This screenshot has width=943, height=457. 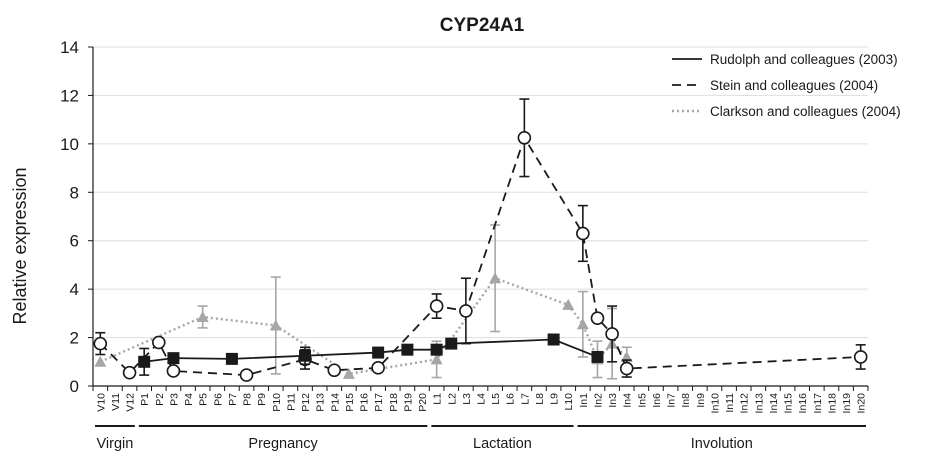 What do you see at coordinates (246, 375) in the screenshot?
I see `point-stein-p8` at bounding box center [246, 375].